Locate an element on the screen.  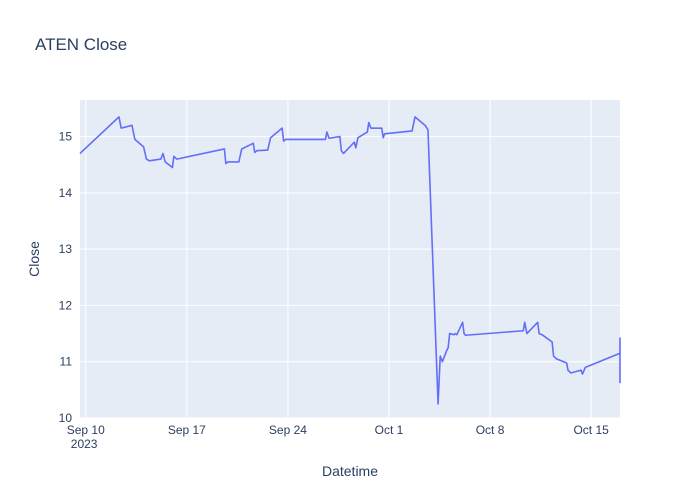
x-tick-label: Sep 24 is located at coordinates (288, 430).